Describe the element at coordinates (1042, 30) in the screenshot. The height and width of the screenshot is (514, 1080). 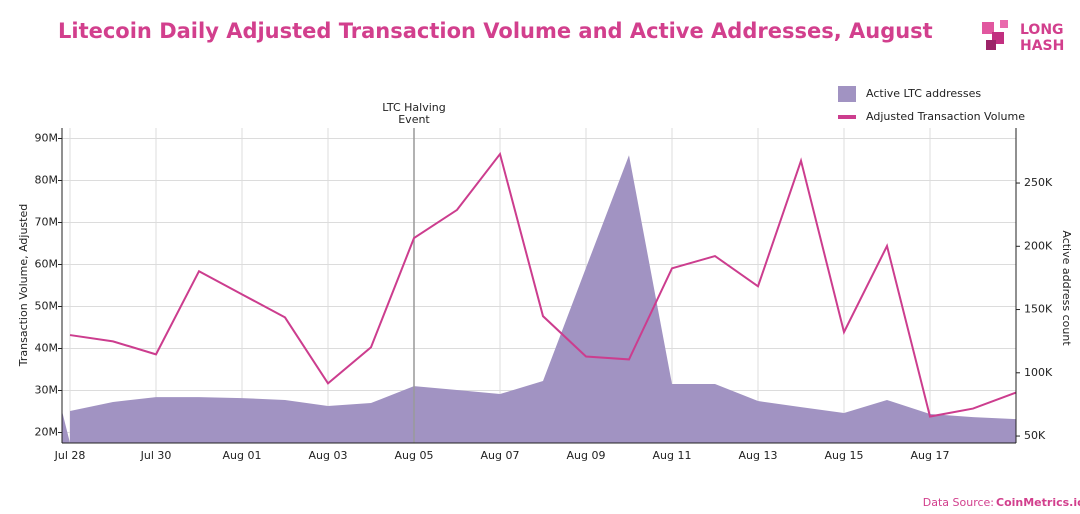
I see `logo-text: LONG` at that location.